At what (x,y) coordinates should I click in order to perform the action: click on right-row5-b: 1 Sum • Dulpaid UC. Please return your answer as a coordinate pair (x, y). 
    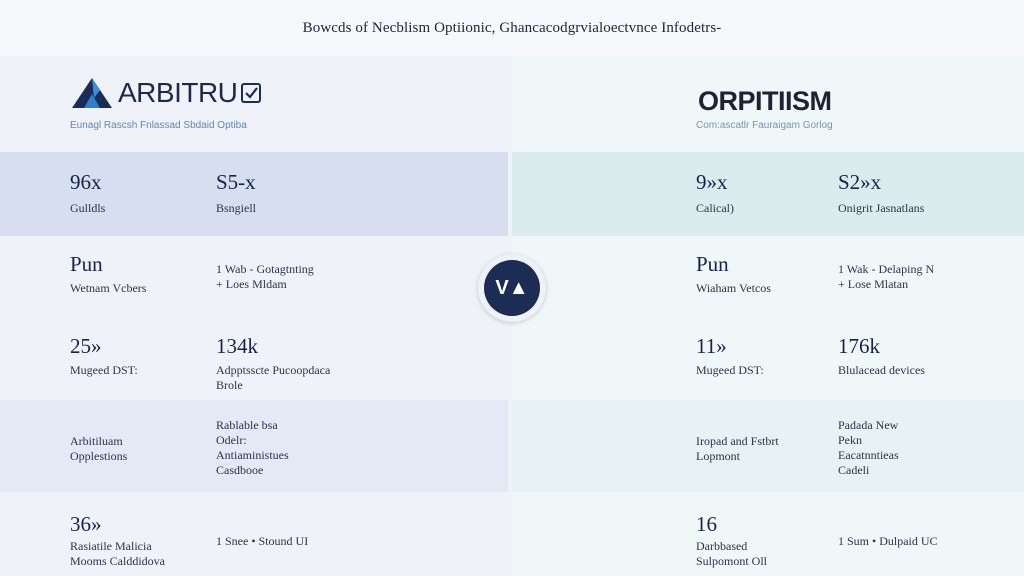
    Looking at the image, I should click on (888, 541).